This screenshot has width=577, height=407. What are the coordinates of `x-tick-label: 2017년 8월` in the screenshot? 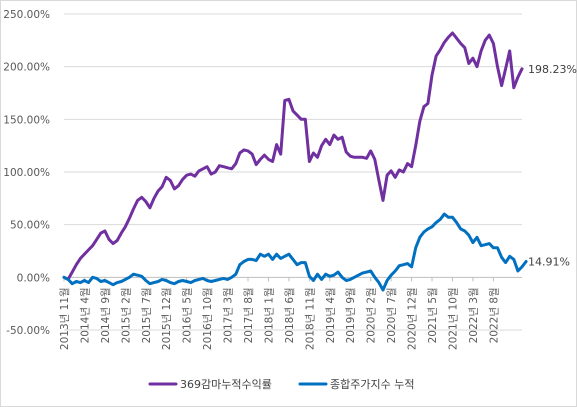 It's located at (249, 315).